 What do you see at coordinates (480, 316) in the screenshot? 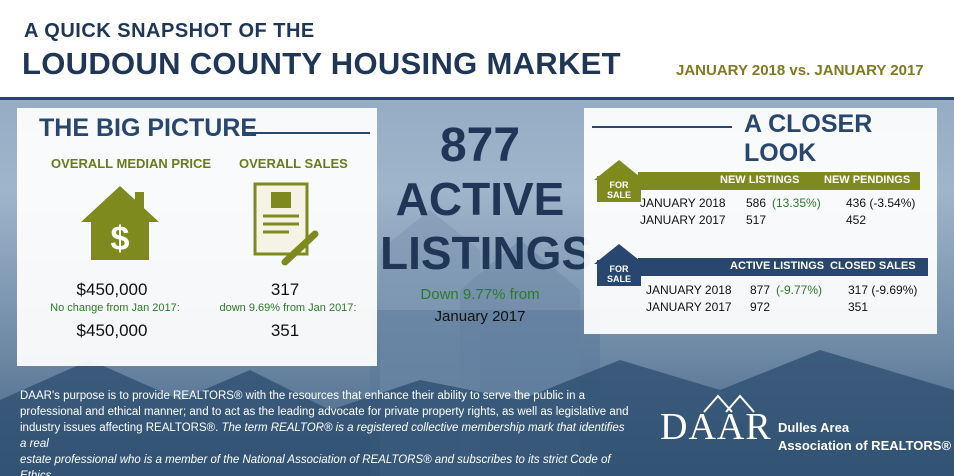
I see `active-listings-period: January 2017` at bounding box center [480, 316].